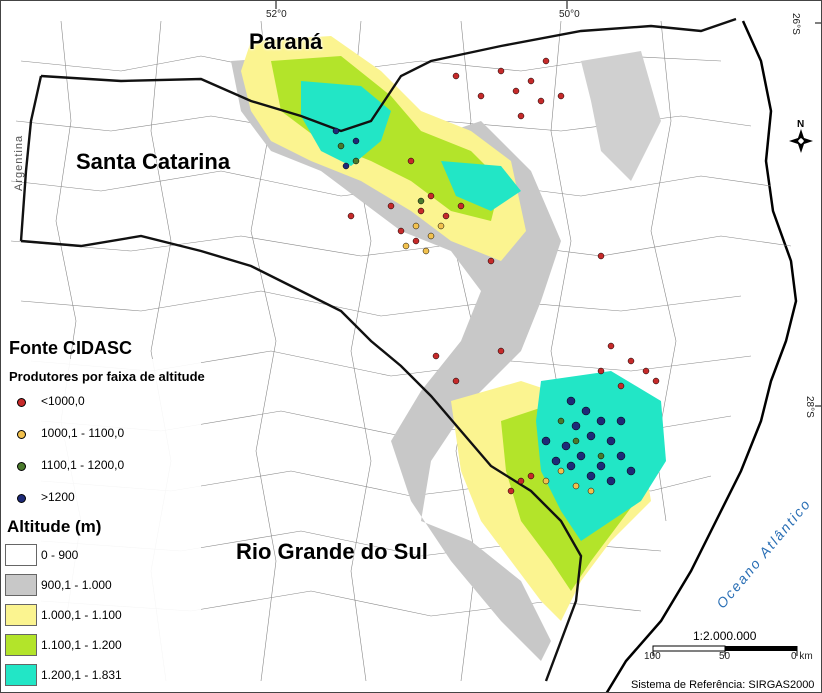  I want to click on legend-label-1000-1100: 1000,1 - 1100,0, so click(83, 433).